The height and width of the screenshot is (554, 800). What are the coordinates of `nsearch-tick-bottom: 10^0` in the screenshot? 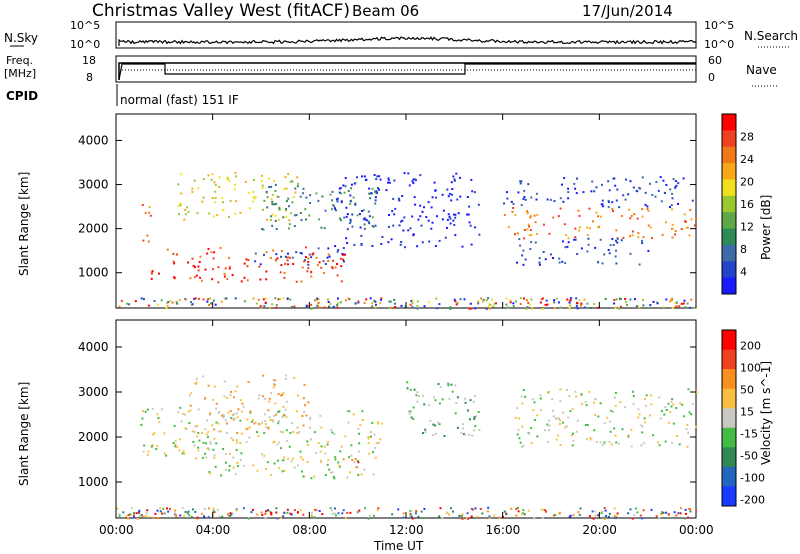 It's located at (719, 44).